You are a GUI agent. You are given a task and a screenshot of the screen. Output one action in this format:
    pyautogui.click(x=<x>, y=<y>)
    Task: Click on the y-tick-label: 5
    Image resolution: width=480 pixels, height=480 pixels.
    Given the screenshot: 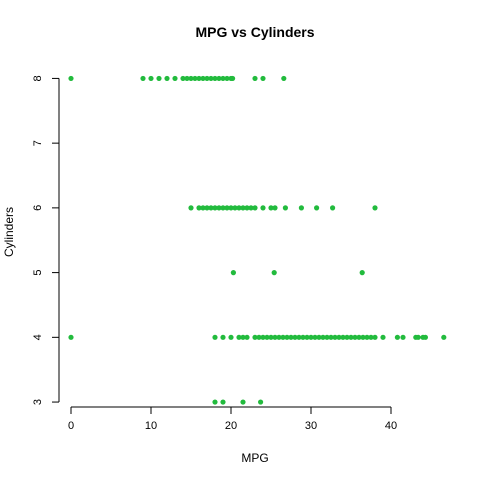 What is the action you would take?
    pyautogui.click(x=38, y=273)
    